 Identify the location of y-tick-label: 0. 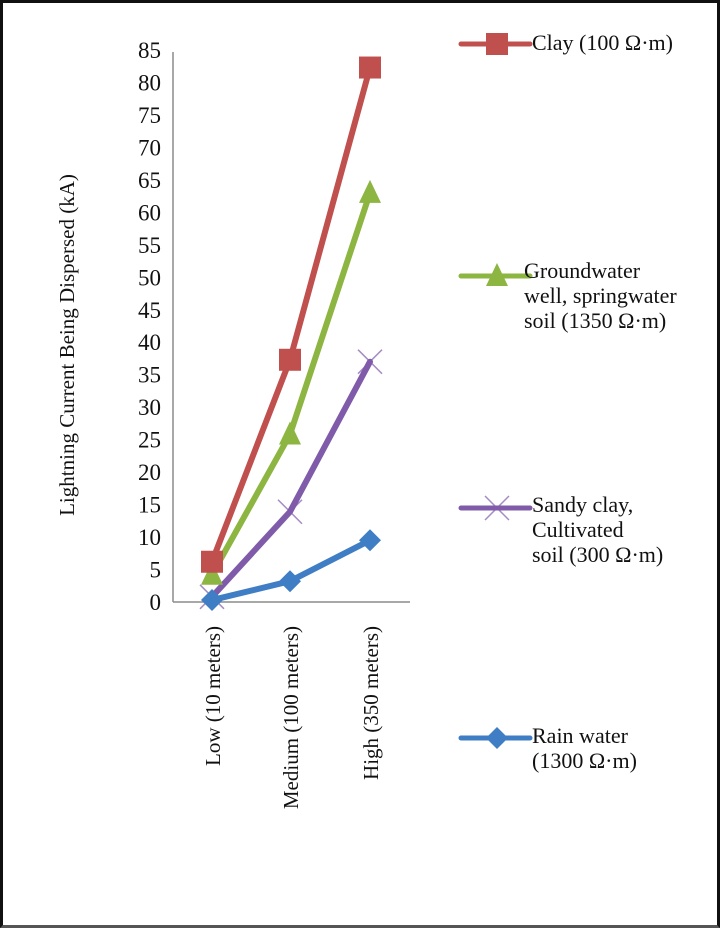
(156, 602).